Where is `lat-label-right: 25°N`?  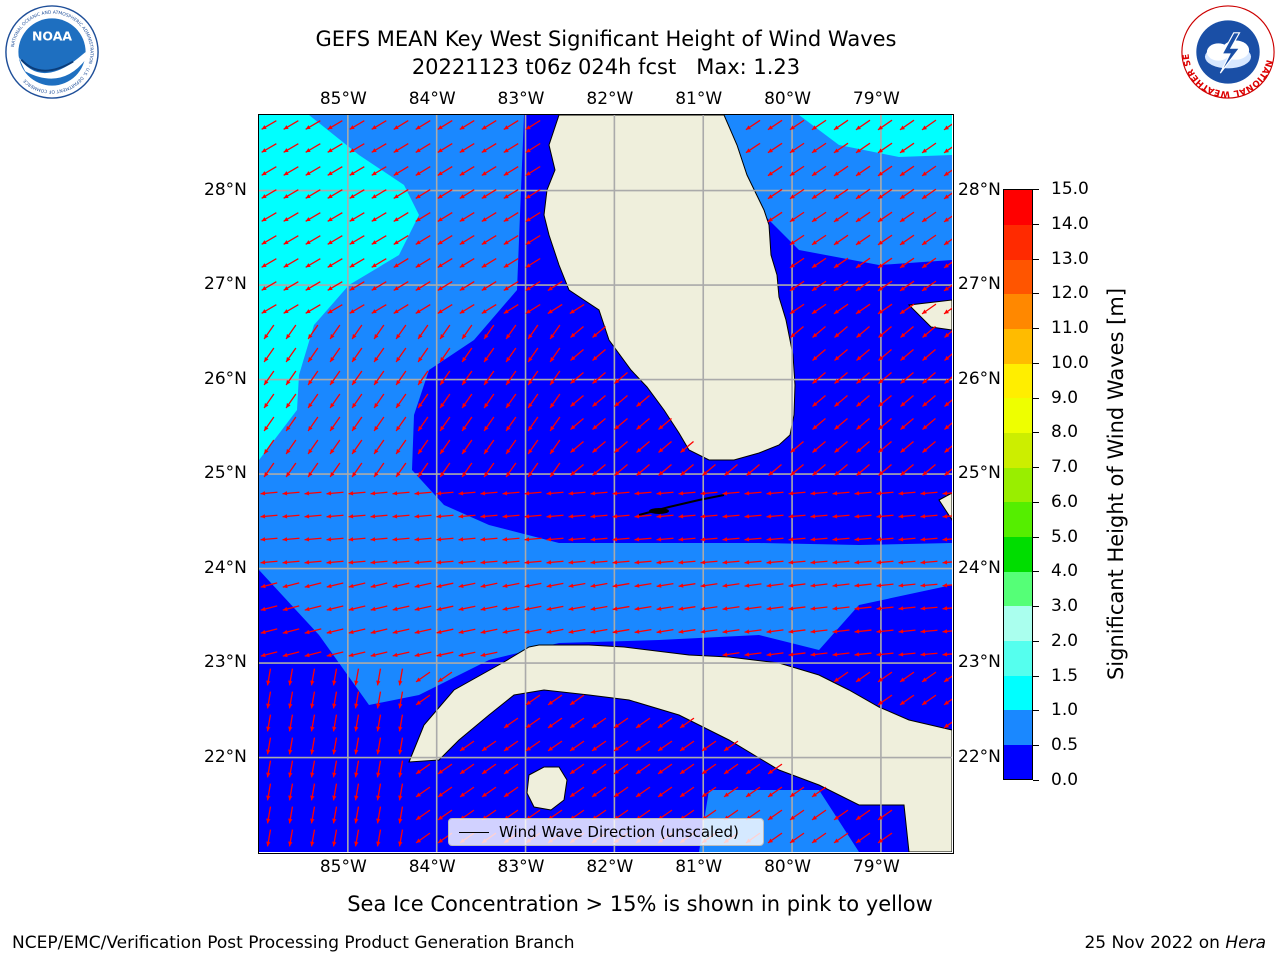
lat-label-right: 25°N is located at coordinates (979, 473).